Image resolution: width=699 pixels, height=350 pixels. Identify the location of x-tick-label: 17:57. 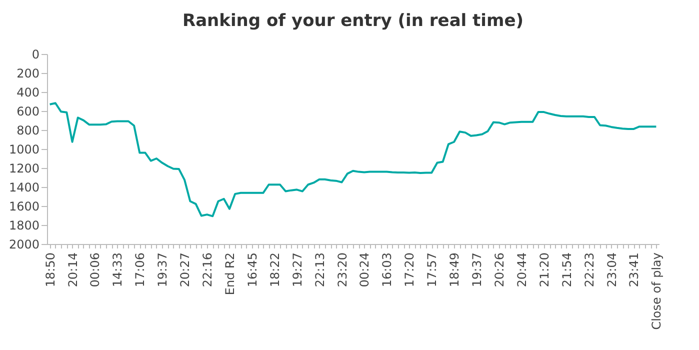
(432, 270).